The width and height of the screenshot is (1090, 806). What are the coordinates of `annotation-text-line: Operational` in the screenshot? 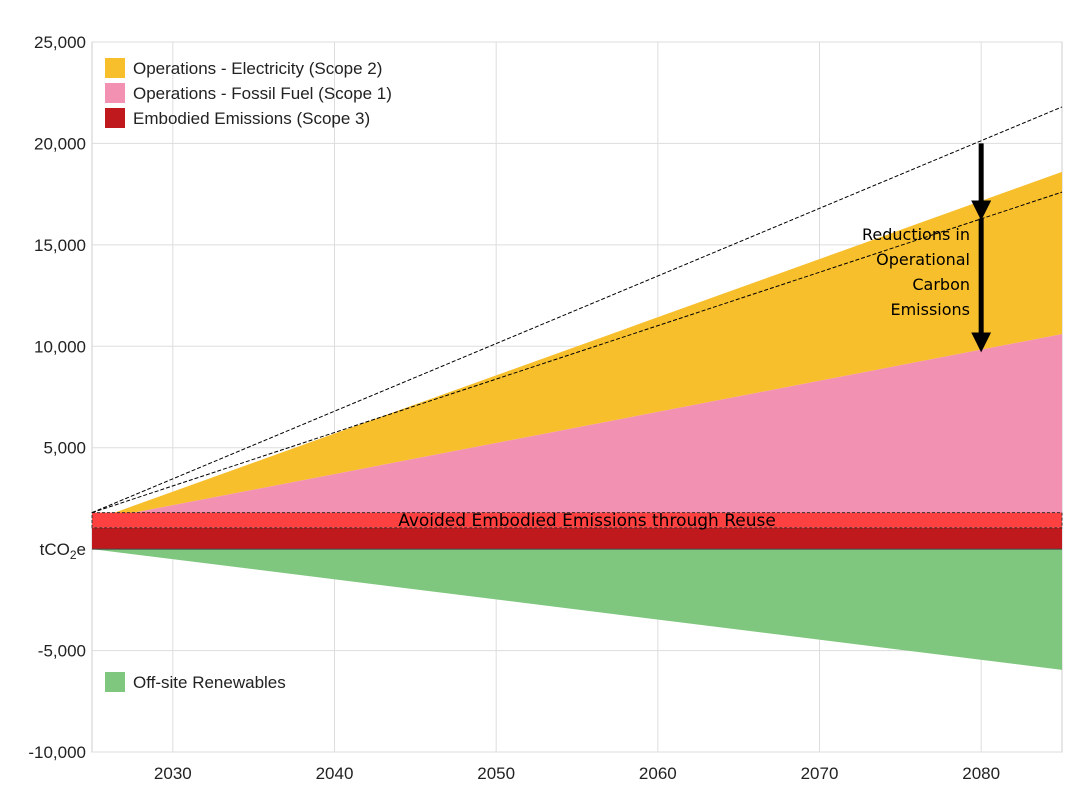 It's located at (923, 259).